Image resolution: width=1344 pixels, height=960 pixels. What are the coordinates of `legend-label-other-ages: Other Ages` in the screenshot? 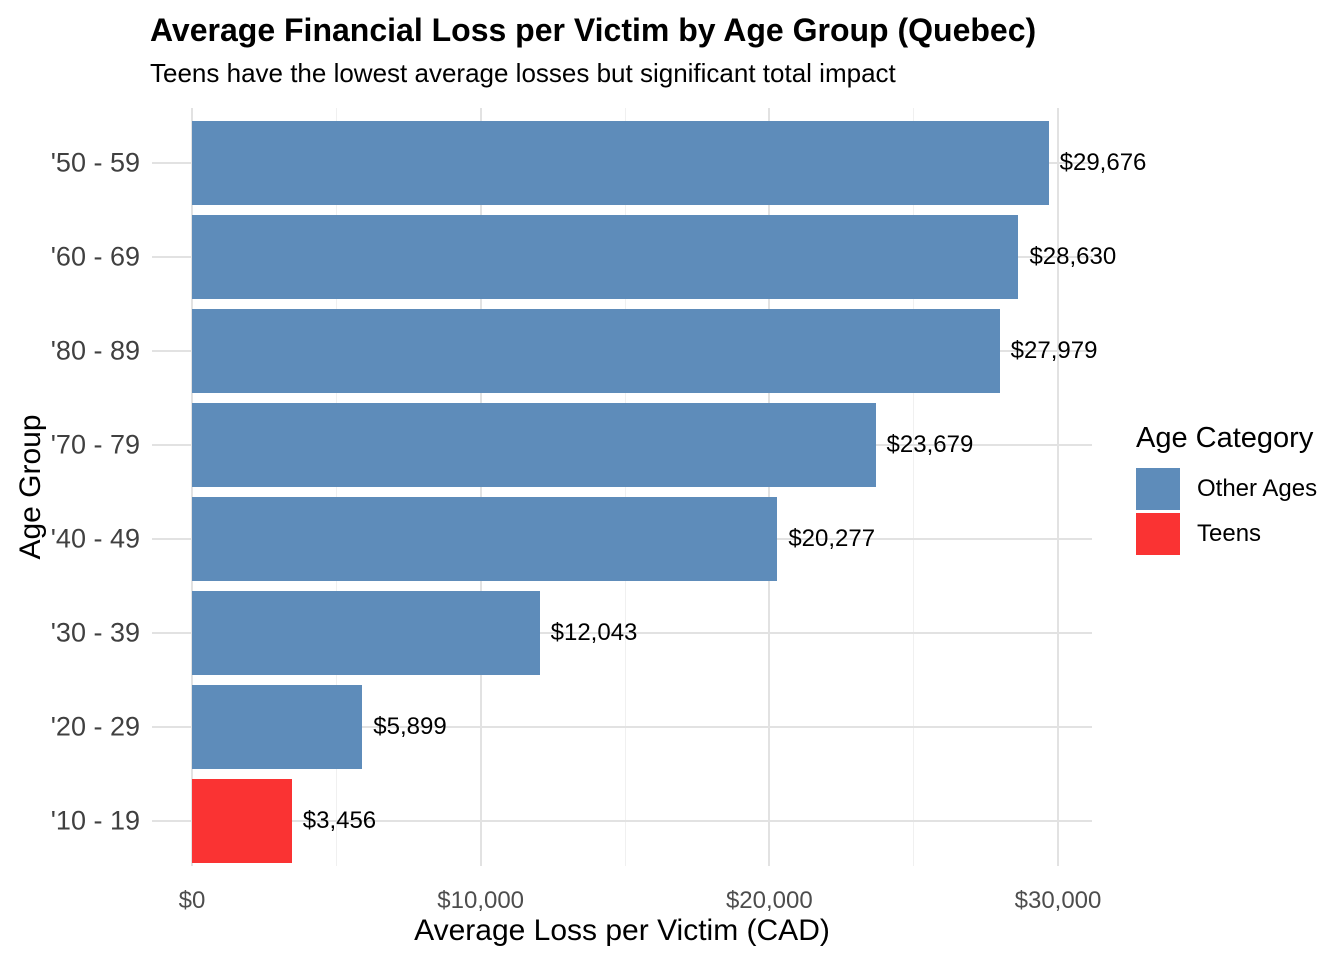 It's located at (1257, 488).